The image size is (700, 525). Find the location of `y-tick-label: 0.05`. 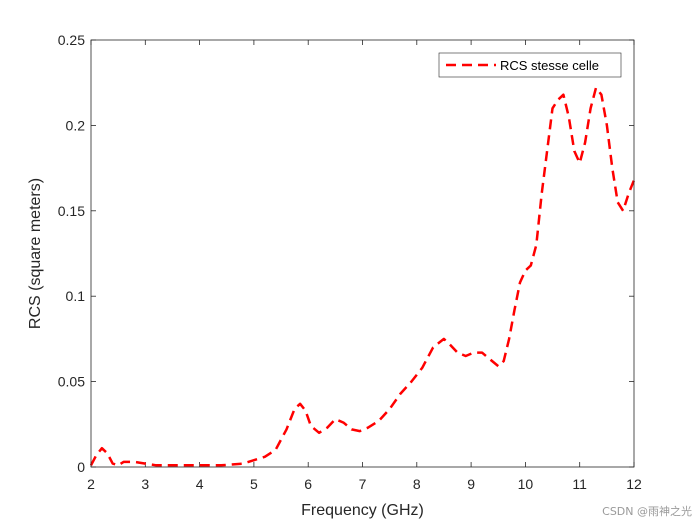

y-tick-label: 0.05 is located at coordinates (71, 382).